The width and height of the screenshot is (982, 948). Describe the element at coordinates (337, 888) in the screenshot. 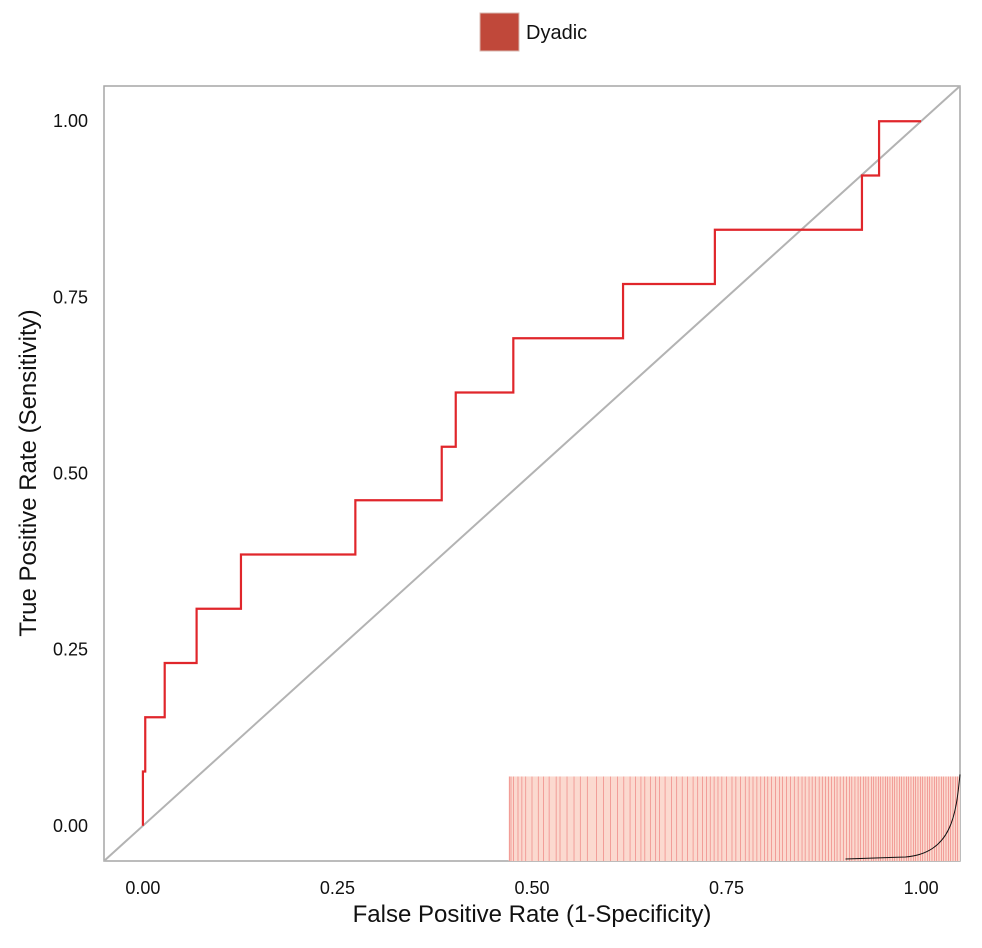

I see `x-tick-label: 0.25` at that location.